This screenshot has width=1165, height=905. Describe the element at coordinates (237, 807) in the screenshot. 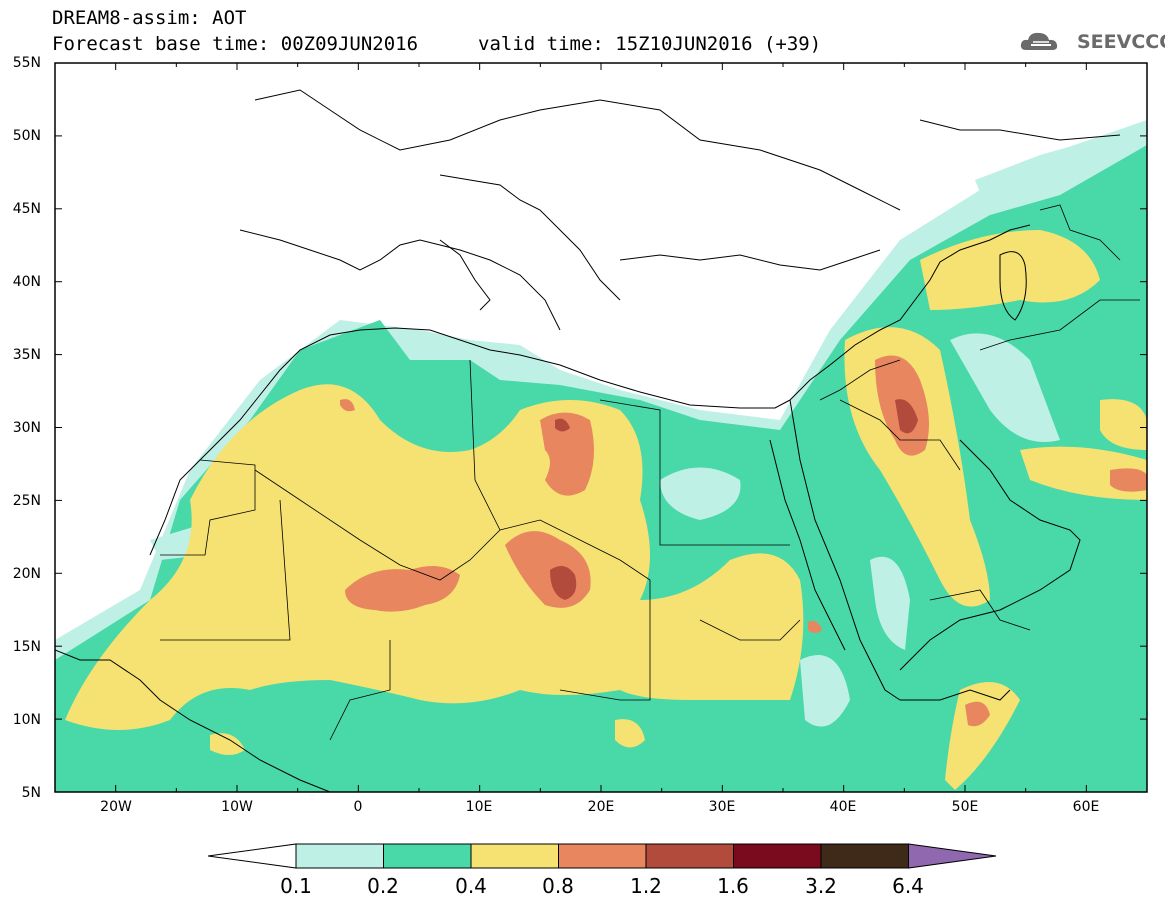

I see `lon-label: 10W` at that location.